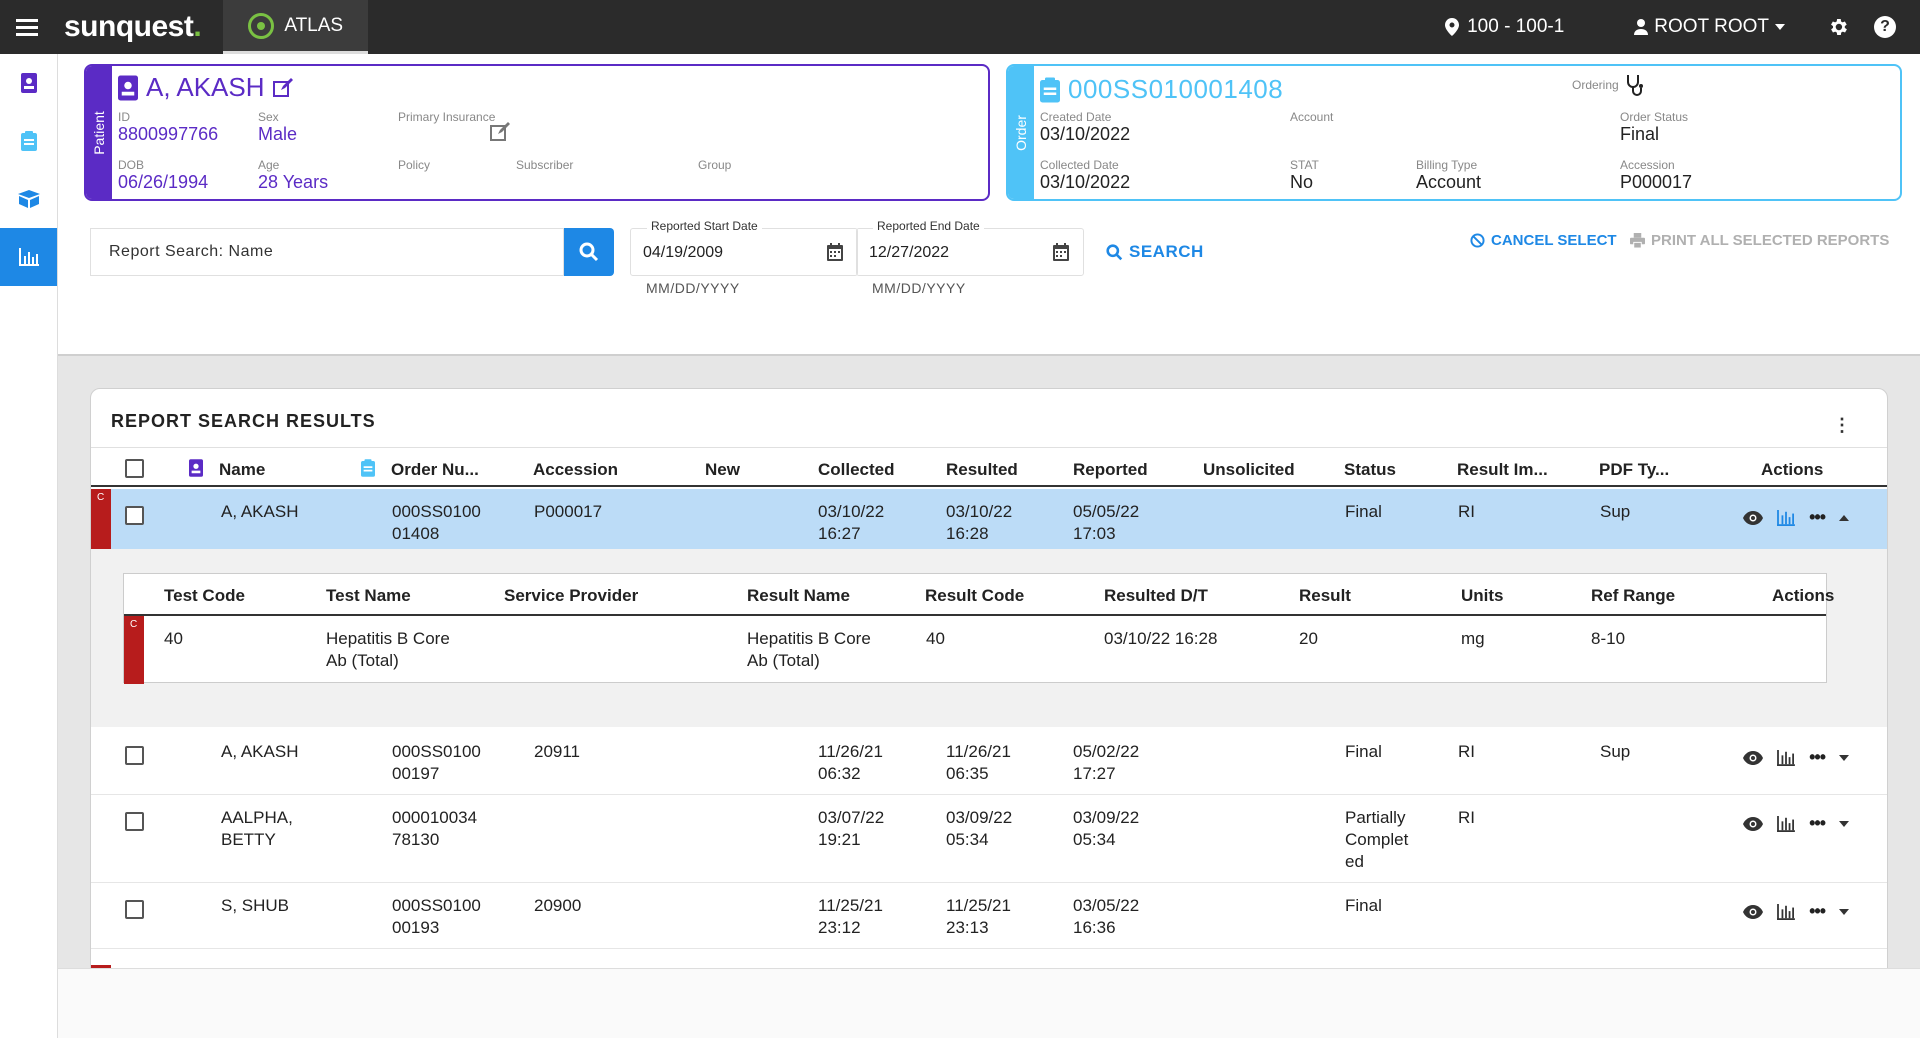 The height and width of the screenshot is (1038, 1920). What do you see at coordinates (1085, 175) in the screenshot?
I see `order-collected-date: Collected Date 03/10/2022` at bounding box center [1085, 175].